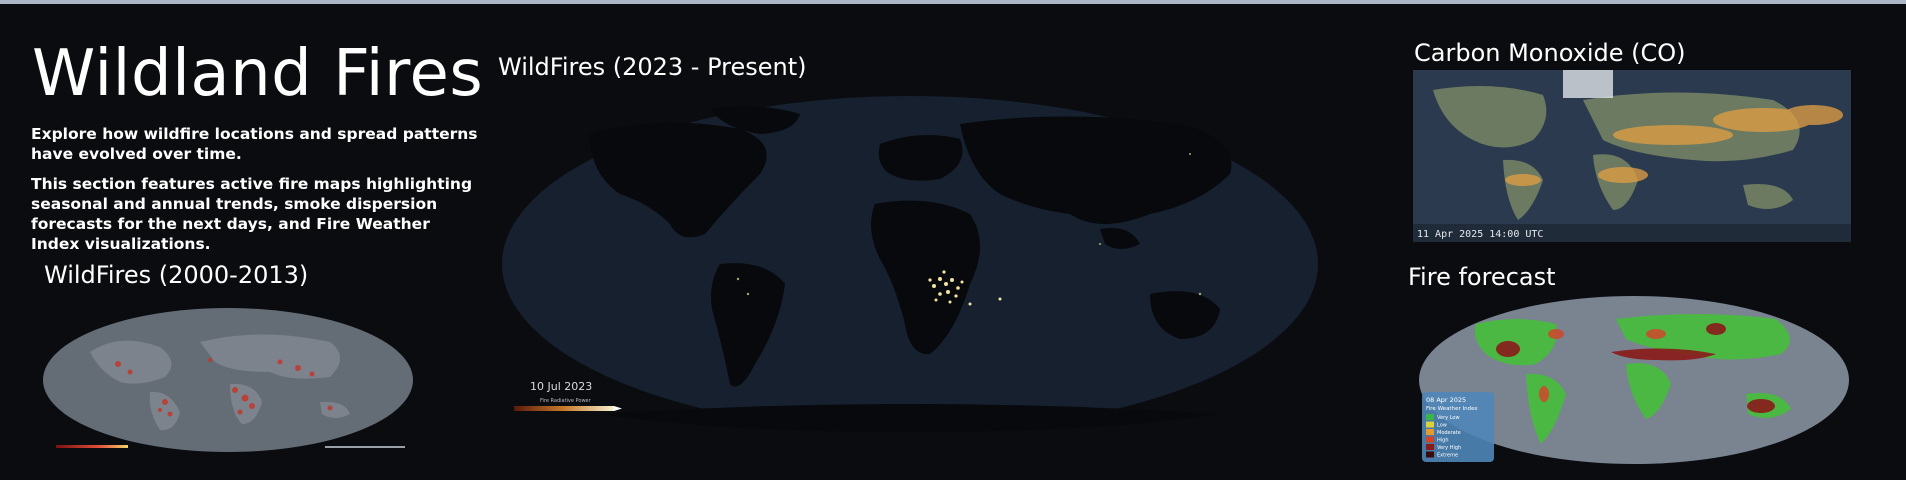 The height and width of the screenshot is (480, 1906). What do you see at coordinates (1588, 84) in the screenshot?
I see `greenland` at bounding box center [1588, 84].